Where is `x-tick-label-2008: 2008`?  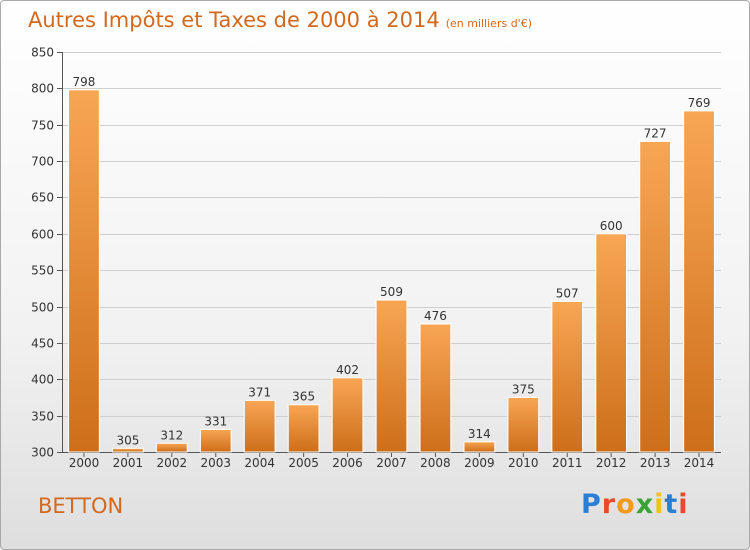 x-tick-label-2008: 2008 is located at coordinates (435, 463).